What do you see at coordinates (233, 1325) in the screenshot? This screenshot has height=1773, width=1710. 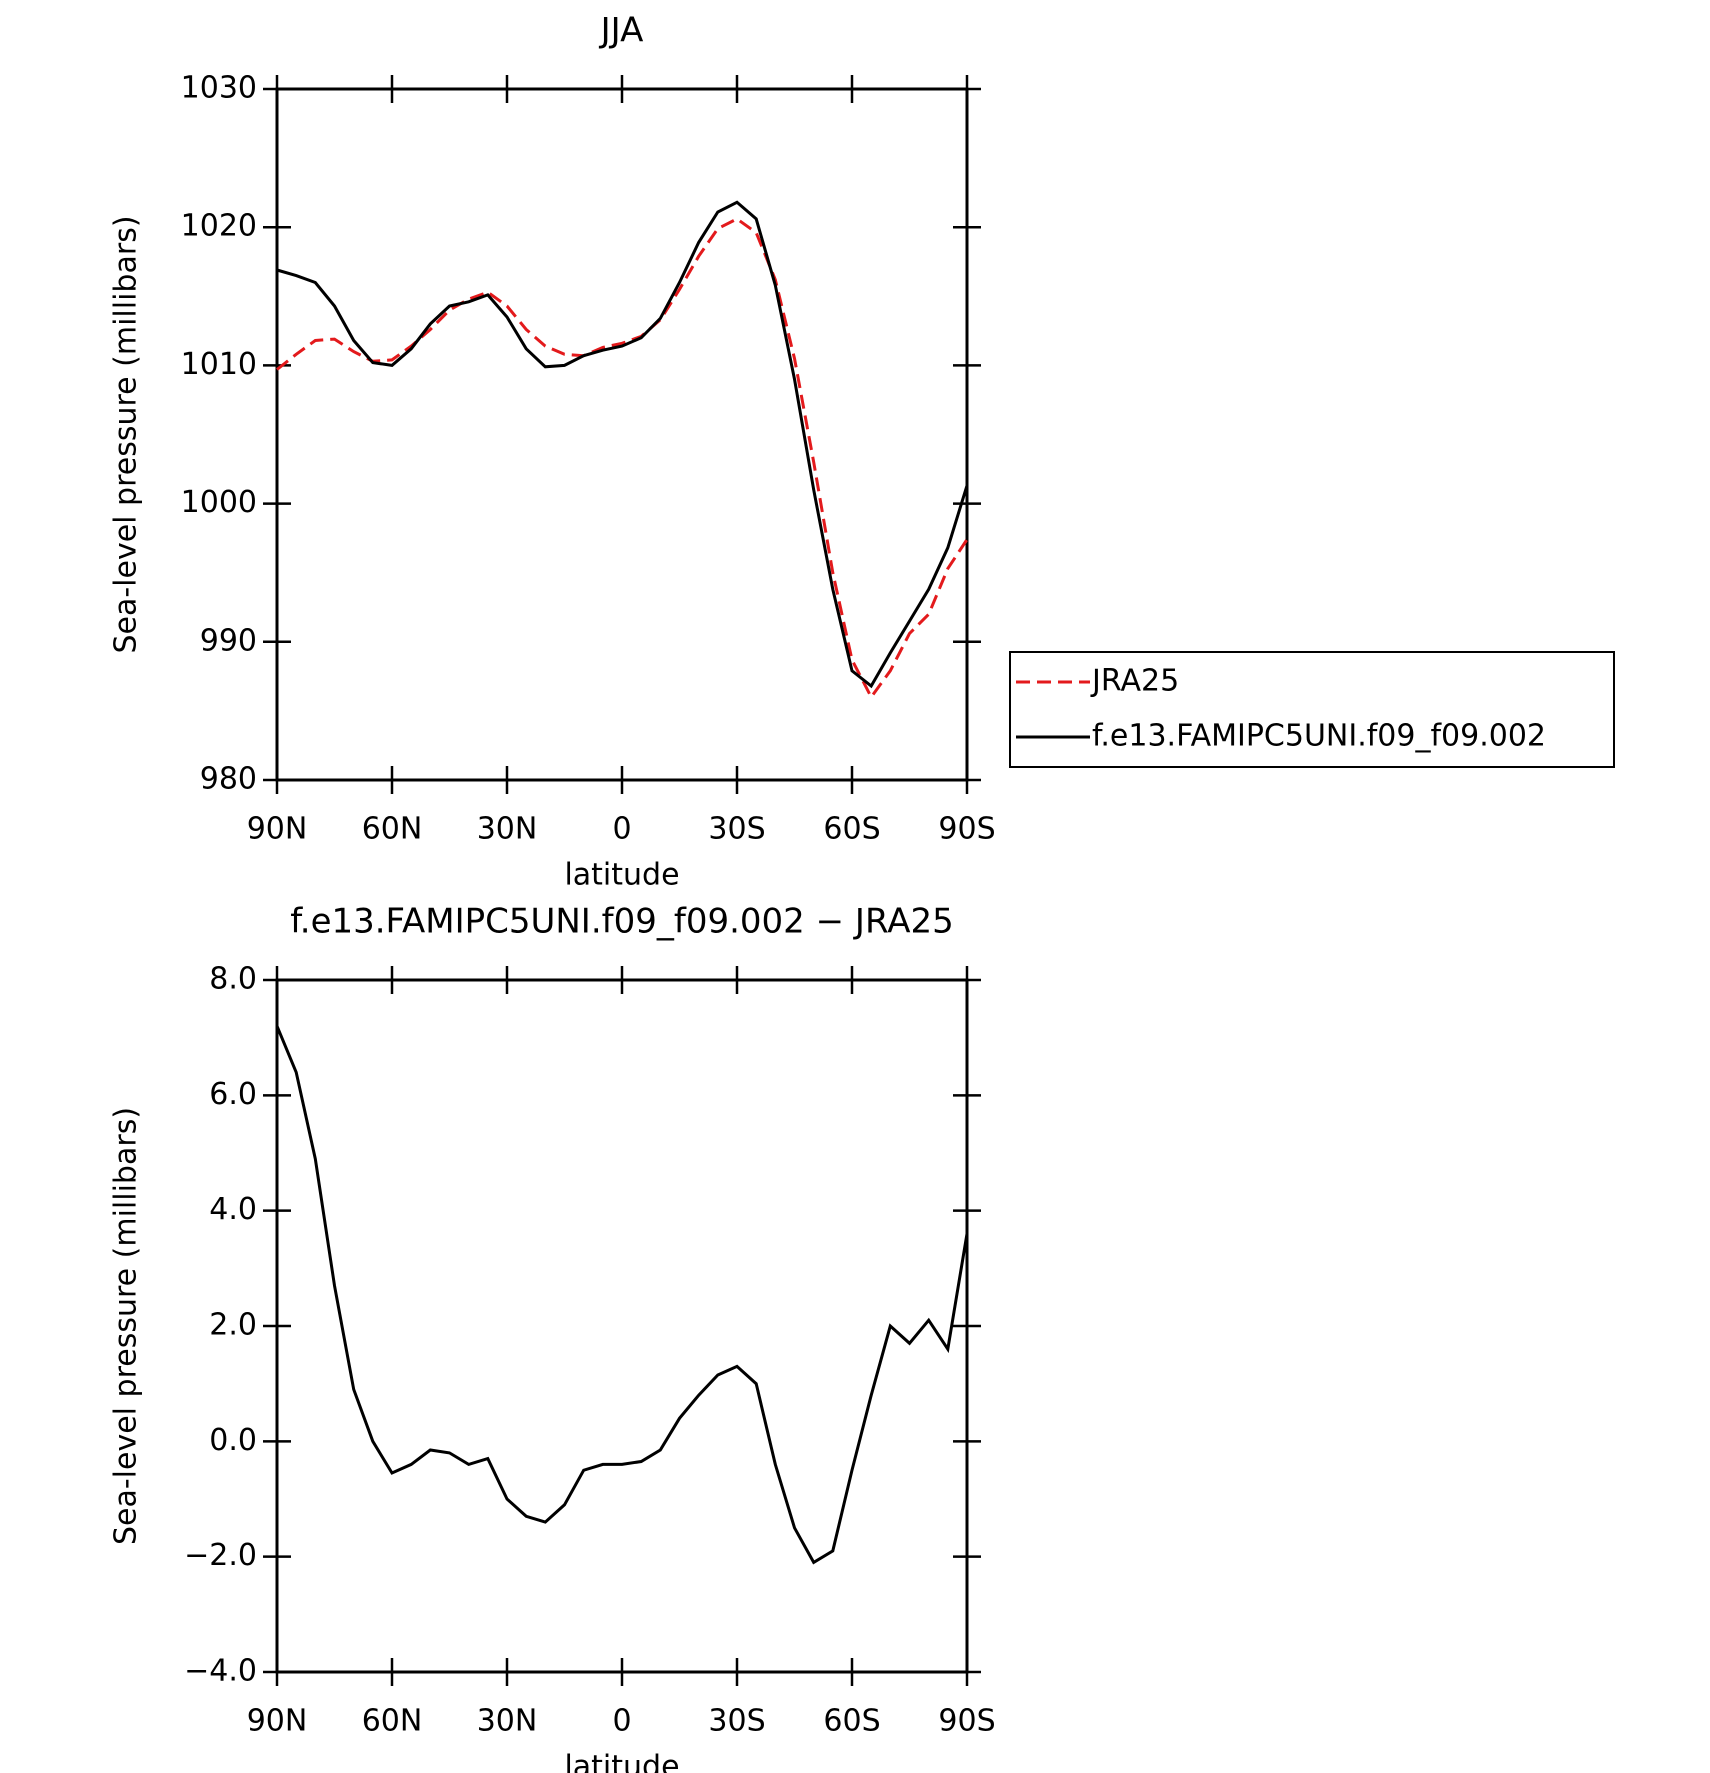 I see `y-tick-label: 2.0` at bounding box center [233, 1325].